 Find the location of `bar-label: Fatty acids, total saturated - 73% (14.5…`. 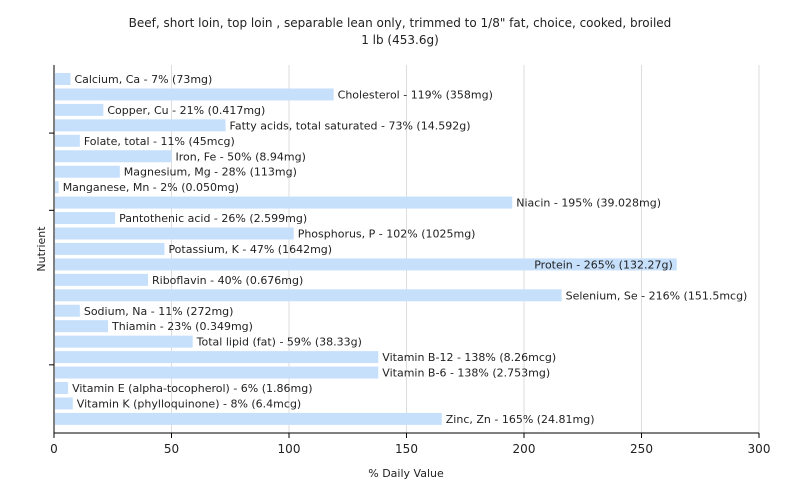

bar-label: Fatty acids, total saturated - 73% (14.5… is located at coordinates (350, 125).